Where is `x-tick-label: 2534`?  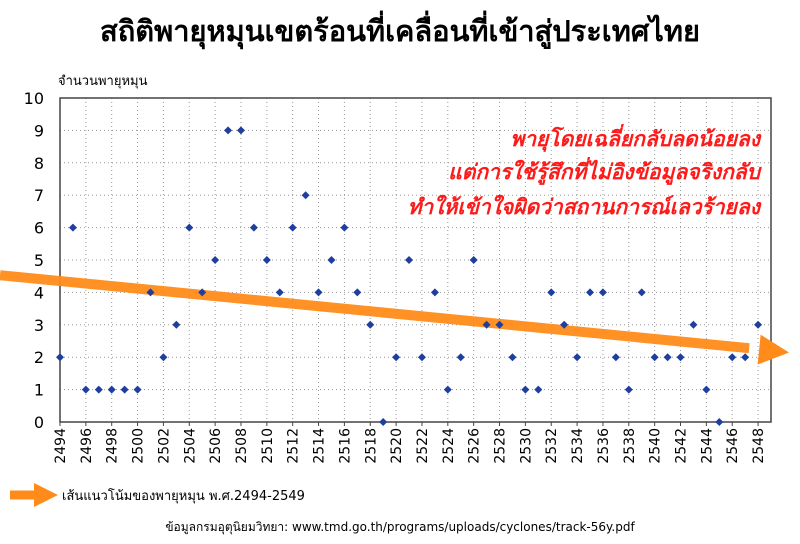 x-tick-label: 2534 is located at coordinates (578, 446).